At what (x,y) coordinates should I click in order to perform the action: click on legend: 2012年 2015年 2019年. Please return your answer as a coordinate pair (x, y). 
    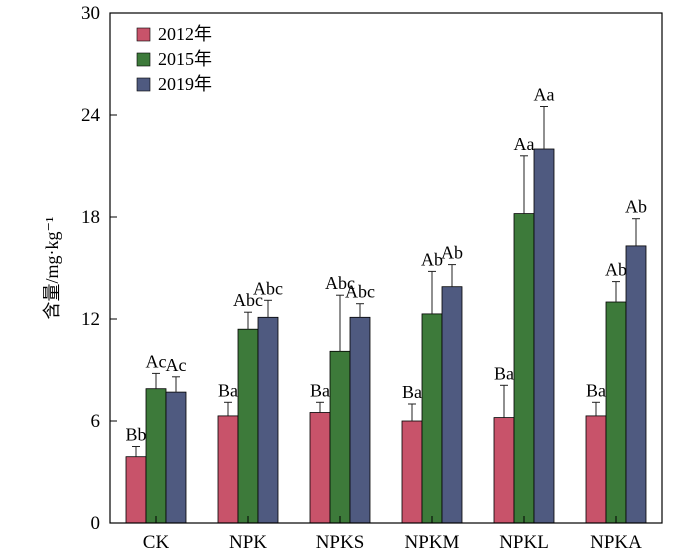
    Looking at the image, I should click on (174, 59).